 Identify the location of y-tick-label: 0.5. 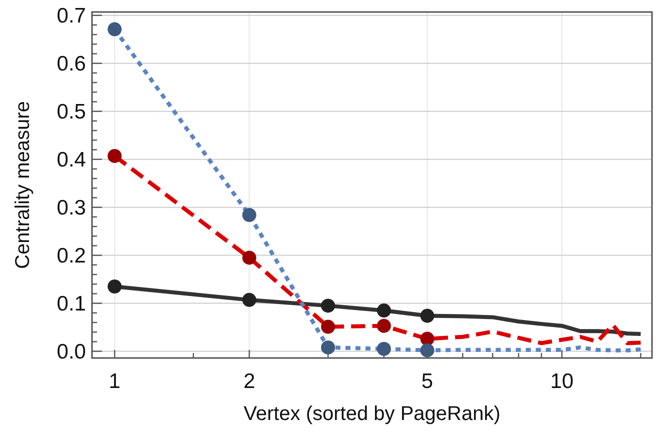
(71, 112).